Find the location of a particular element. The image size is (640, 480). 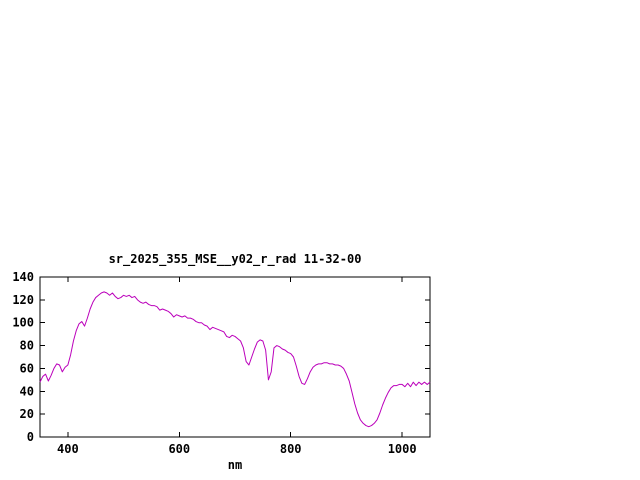

y-tick-label: 140 is located at coordinates (23, 277).